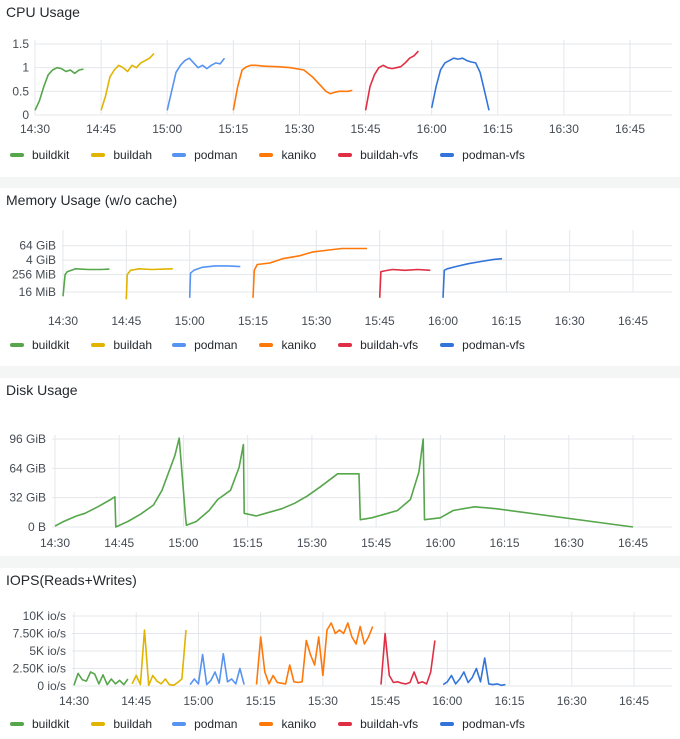 Image resolution: width=680 pixels, height=739 pixels. Describe the element at coordinates (20, 91) in the screenshot. I see `y-tick-label: 0.5` at that location.